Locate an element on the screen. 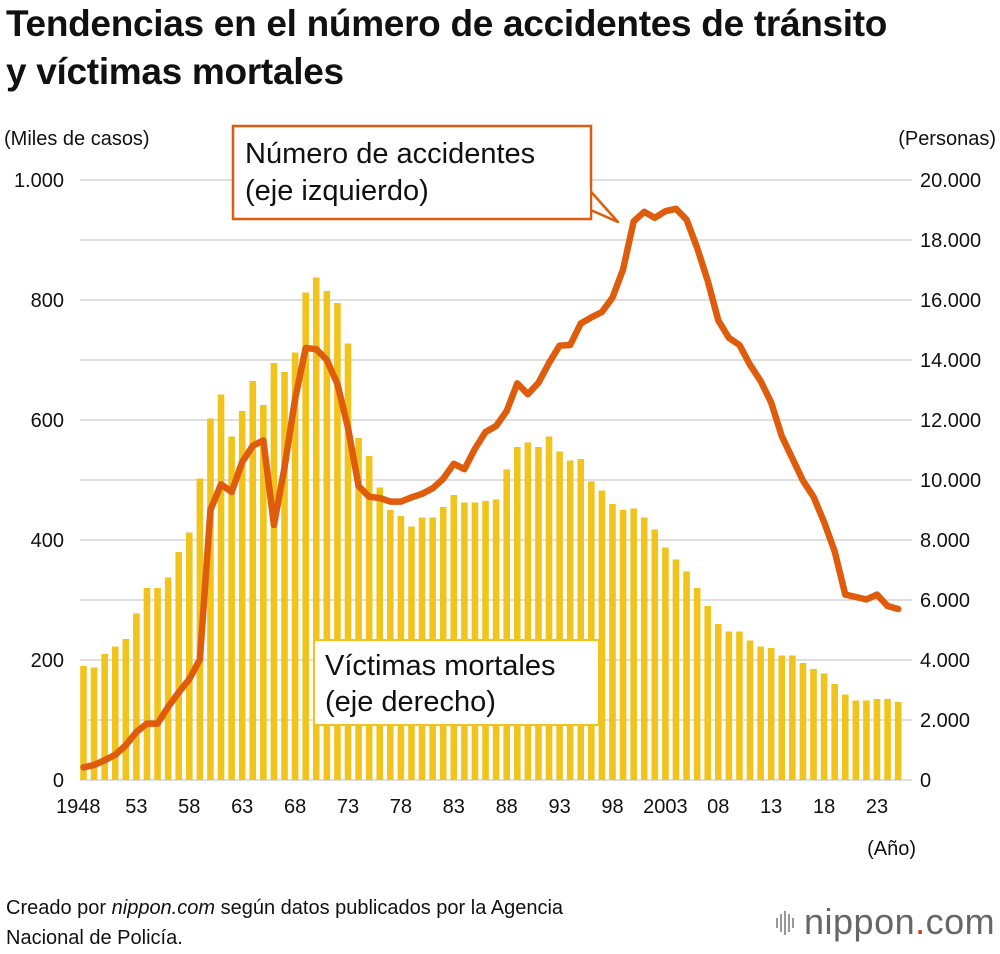 The width and height of the screenshot is (1000, 954). bar-victims-1954 is located at coordinates (147, 684).